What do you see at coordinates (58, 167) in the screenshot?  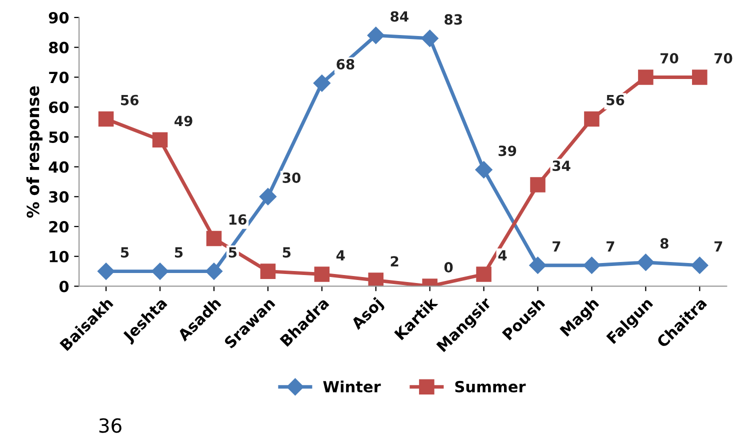 I see `y-tick-label: 40` at bounding box center [58, 167].